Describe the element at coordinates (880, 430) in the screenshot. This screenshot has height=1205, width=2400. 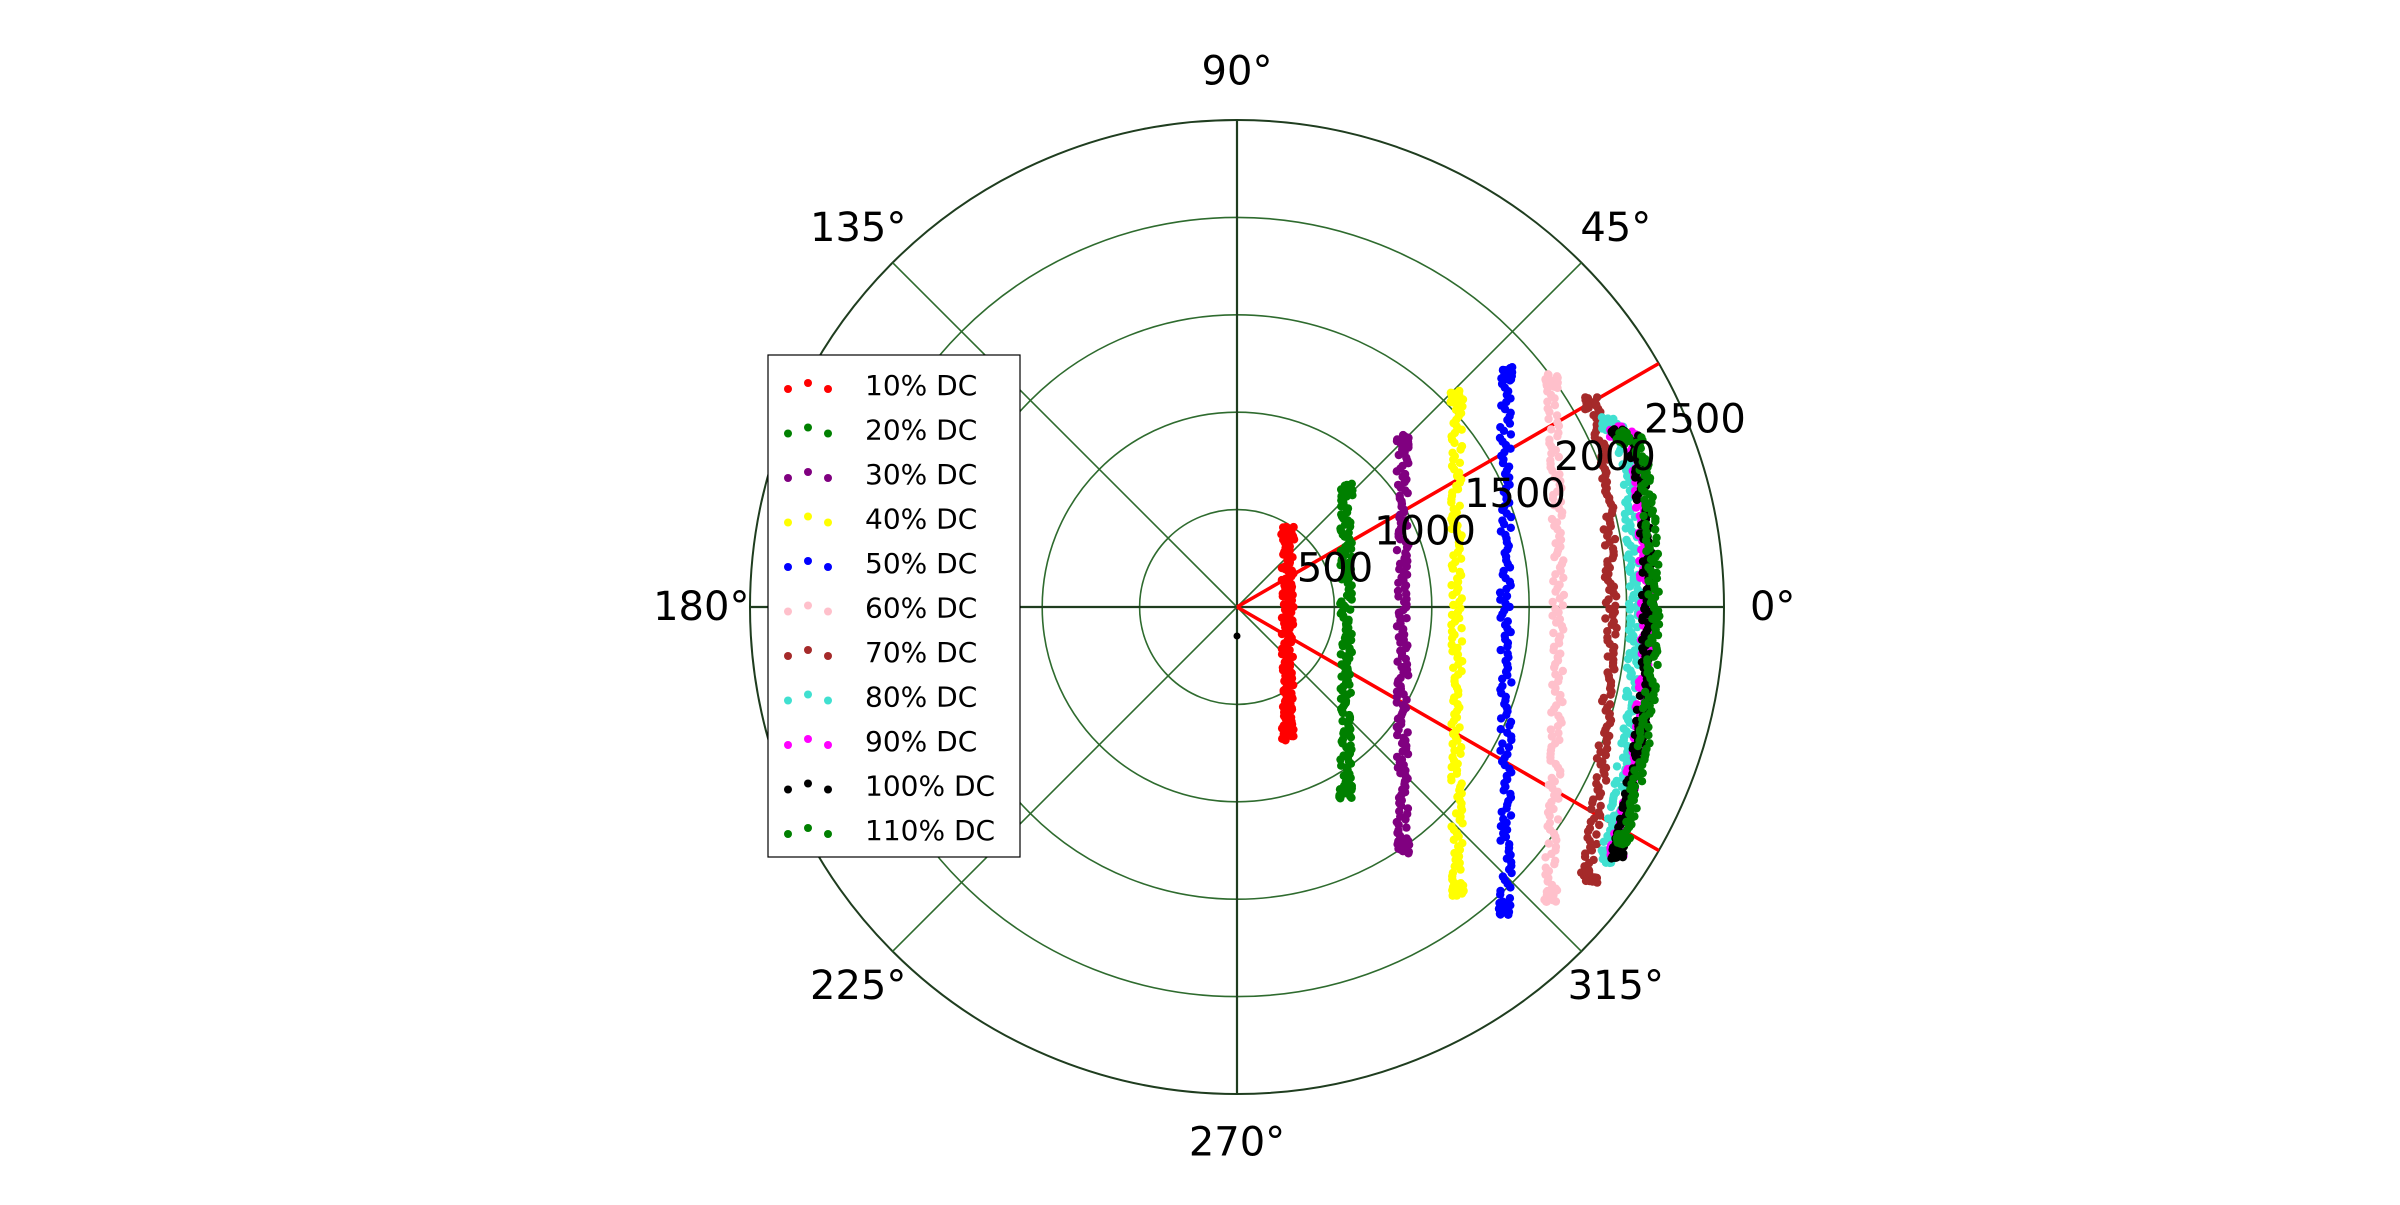
I see `legend-entry-2: 20% DC` at that location.